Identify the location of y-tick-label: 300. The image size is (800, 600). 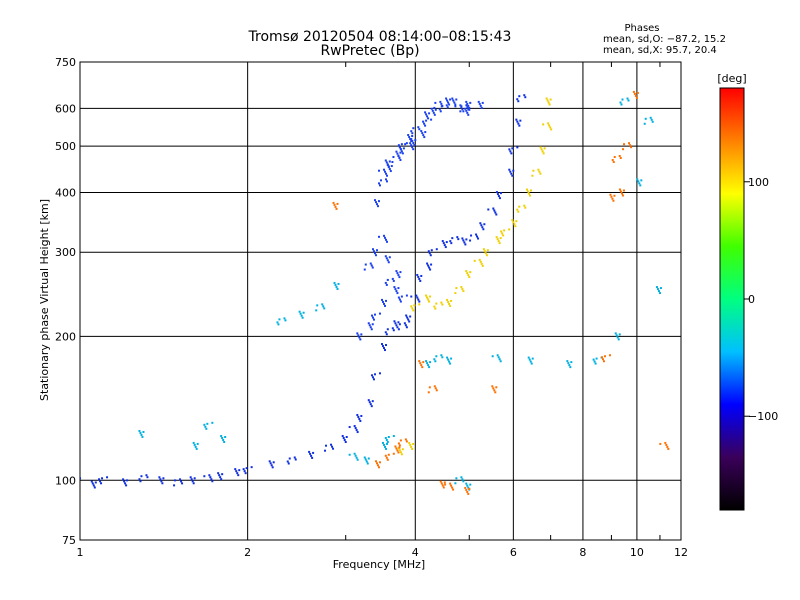
(65, 252).